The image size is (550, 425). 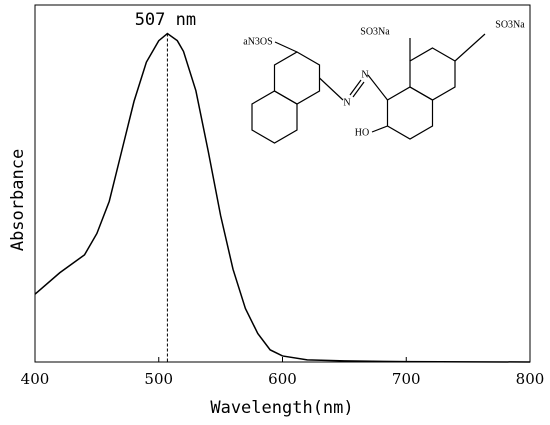 I want to click on substituent-label: HO, so click(x=362, y=132).